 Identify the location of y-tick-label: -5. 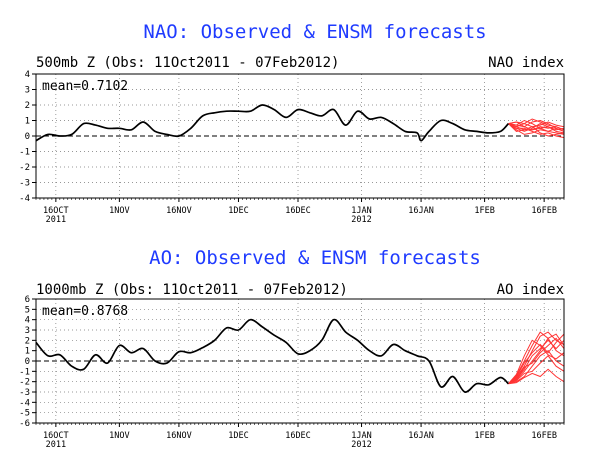
(24, 414).